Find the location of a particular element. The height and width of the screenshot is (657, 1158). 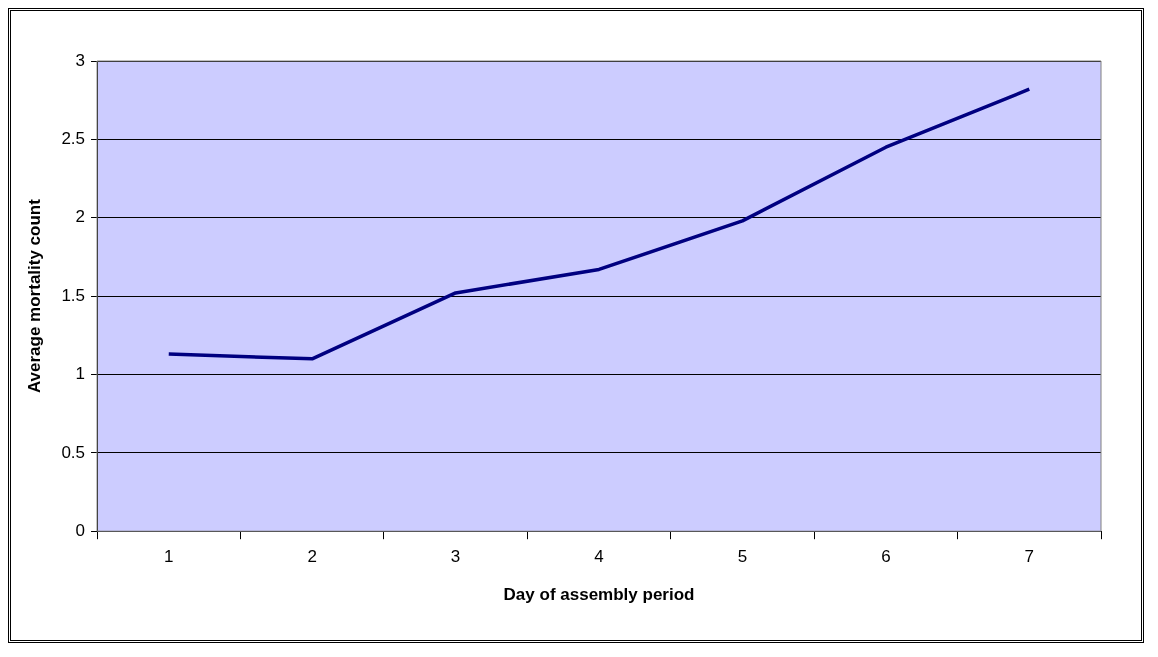

y-tick-label: 2 is located at coordinates (80, 217).